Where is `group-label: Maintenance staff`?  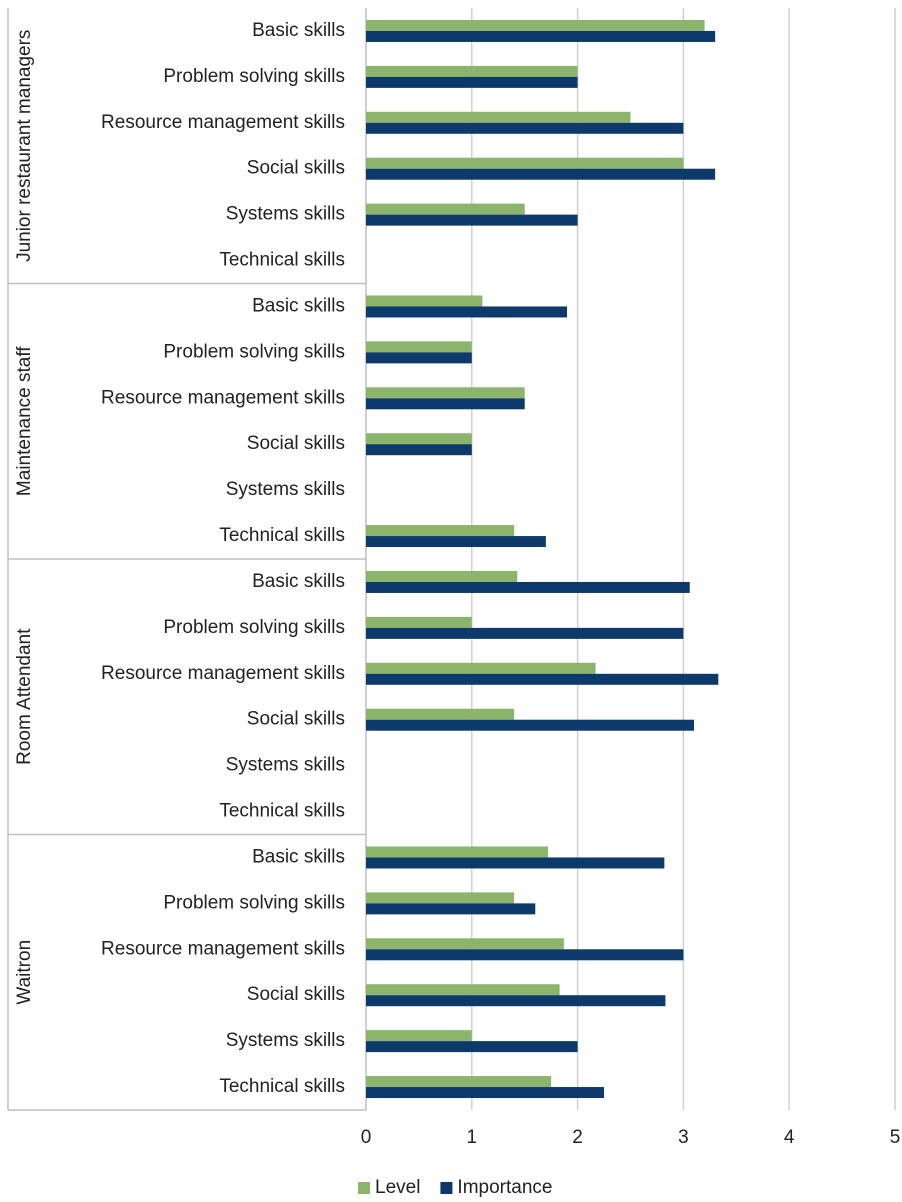
group-label: Maintenance staff is located at coordinates (24, 421).